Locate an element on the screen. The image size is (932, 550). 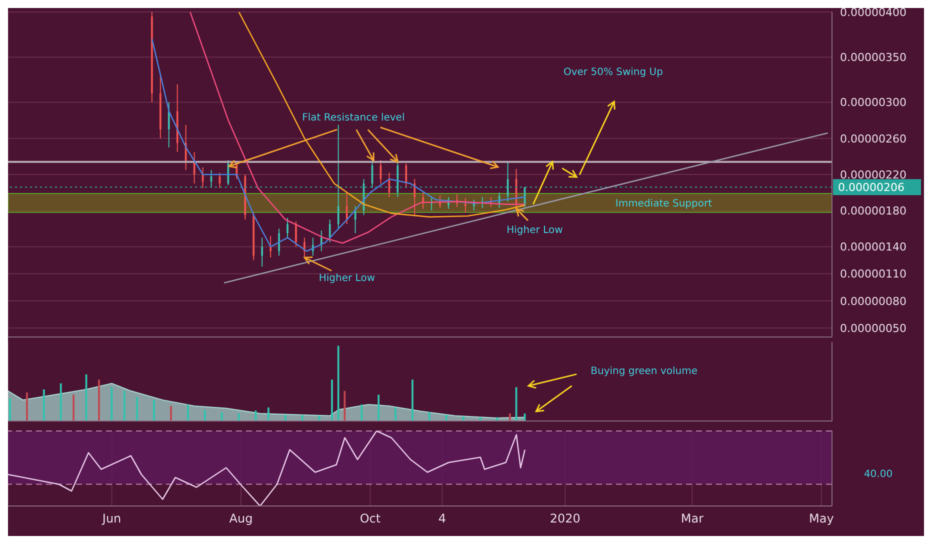
x-tick-label: Jun is located at coordinates (111, 519).